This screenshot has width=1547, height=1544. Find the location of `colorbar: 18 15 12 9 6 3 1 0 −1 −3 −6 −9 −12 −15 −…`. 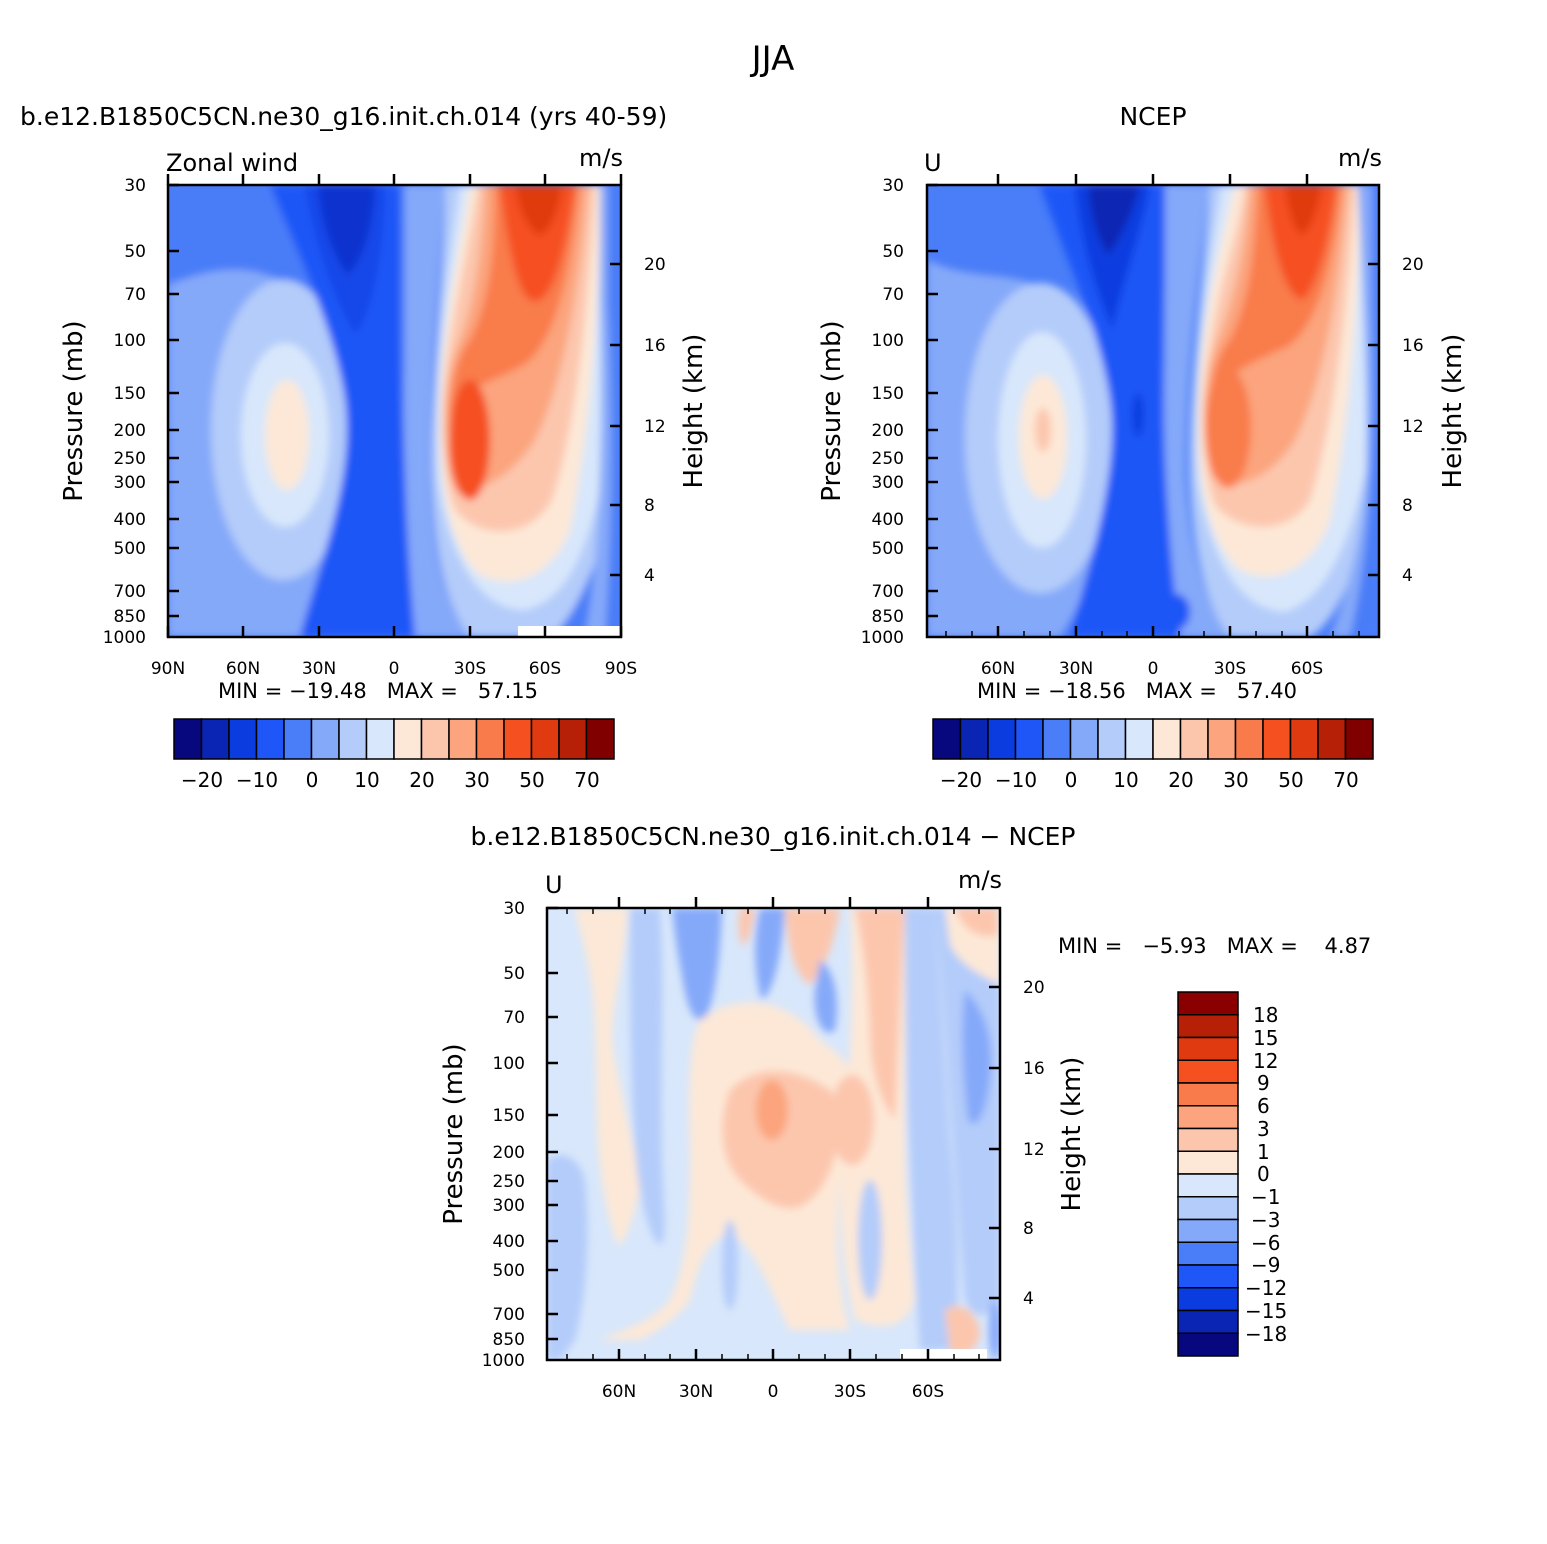

colorbar: 18 15 12 9 6 3 1 0 −1 −3 −6 −9 −12 −15 −… is located at coordinates (1232, 1174).